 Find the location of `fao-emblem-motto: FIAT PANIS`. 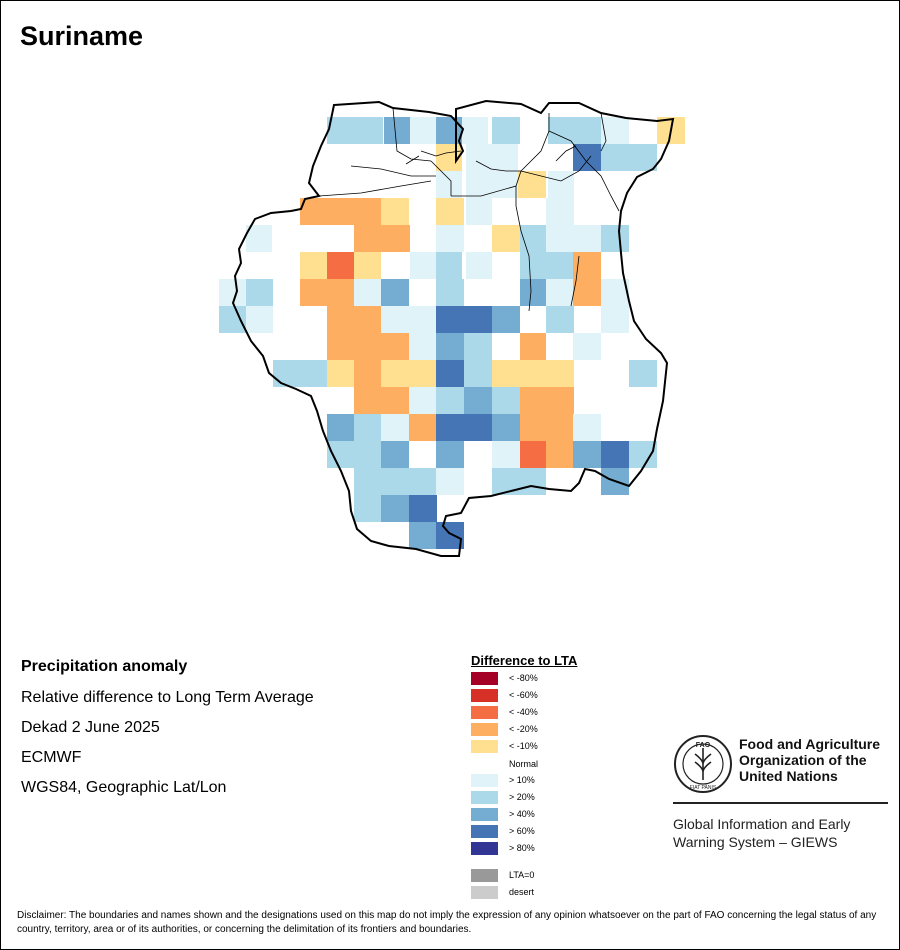

fao-emblem-motto: FIAT PANIS is located at coordinates (703, 788).